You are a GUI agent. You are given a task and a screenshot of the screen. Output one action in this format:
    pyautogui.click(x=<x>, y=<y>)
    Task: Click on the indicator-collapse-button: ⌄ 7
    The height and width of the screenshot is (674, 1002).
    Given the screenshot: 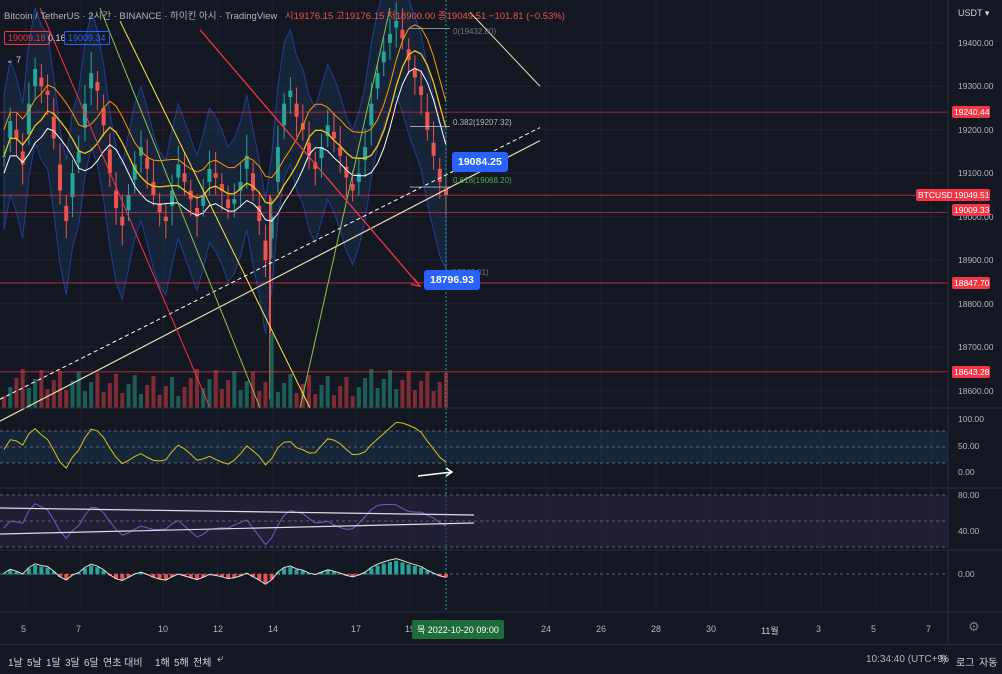 What is the action you would take?
    pyautogui.click(x=14, y=60)
    